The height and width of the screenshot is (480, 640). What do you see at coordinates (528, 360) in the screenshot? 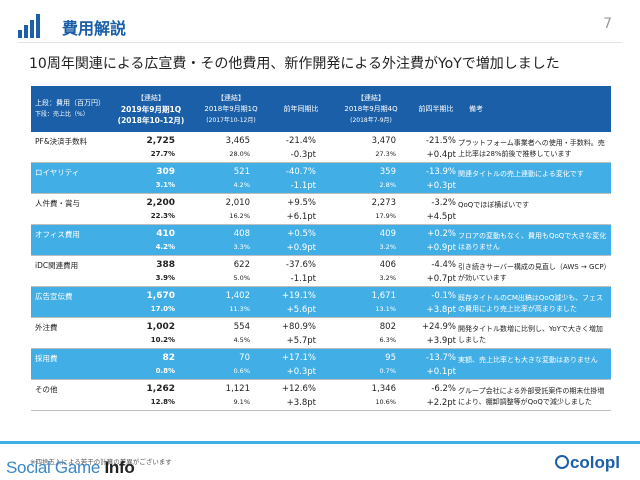
I see `cell-note: 実額、売上比率とも大きな変動はありません` at bounding box center [528, 360].